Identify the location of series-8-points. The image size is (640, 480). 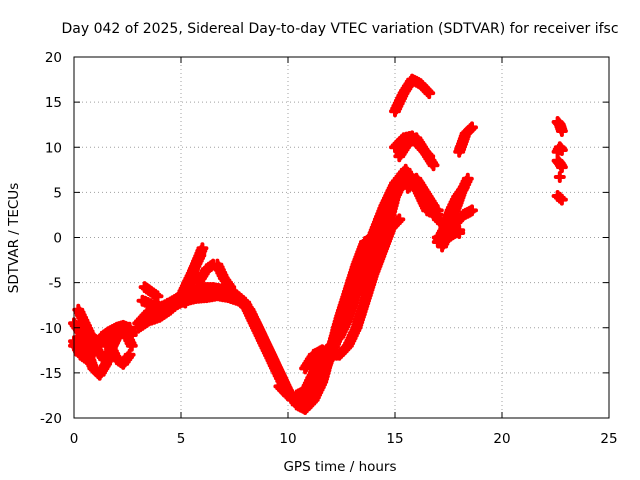
(151, 292).